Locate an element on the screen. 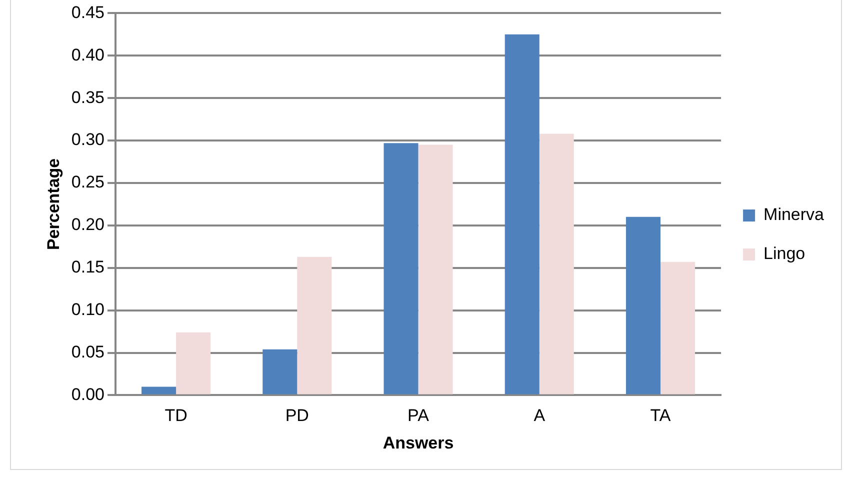 The image size is (844, 477). x-tick-label: TA is located at coordinates (661, 416).